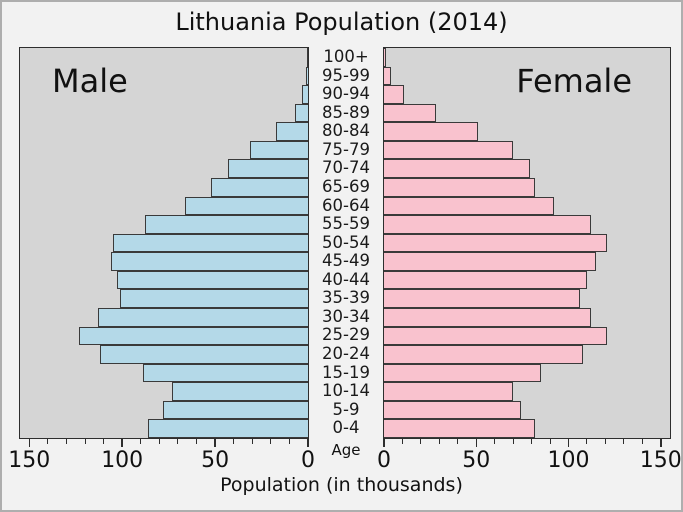 The width and height of the screenshot is (683, 512). Describe the element at coordinates (346, 428) in the screenshot. I see `age-group-label-0-4: 0-4` at that location.